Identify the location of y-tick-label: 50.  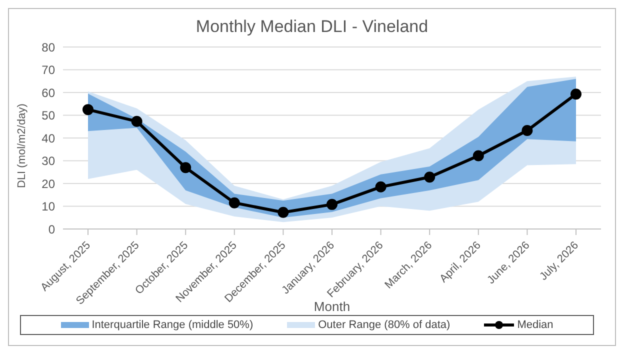
(49, 115).